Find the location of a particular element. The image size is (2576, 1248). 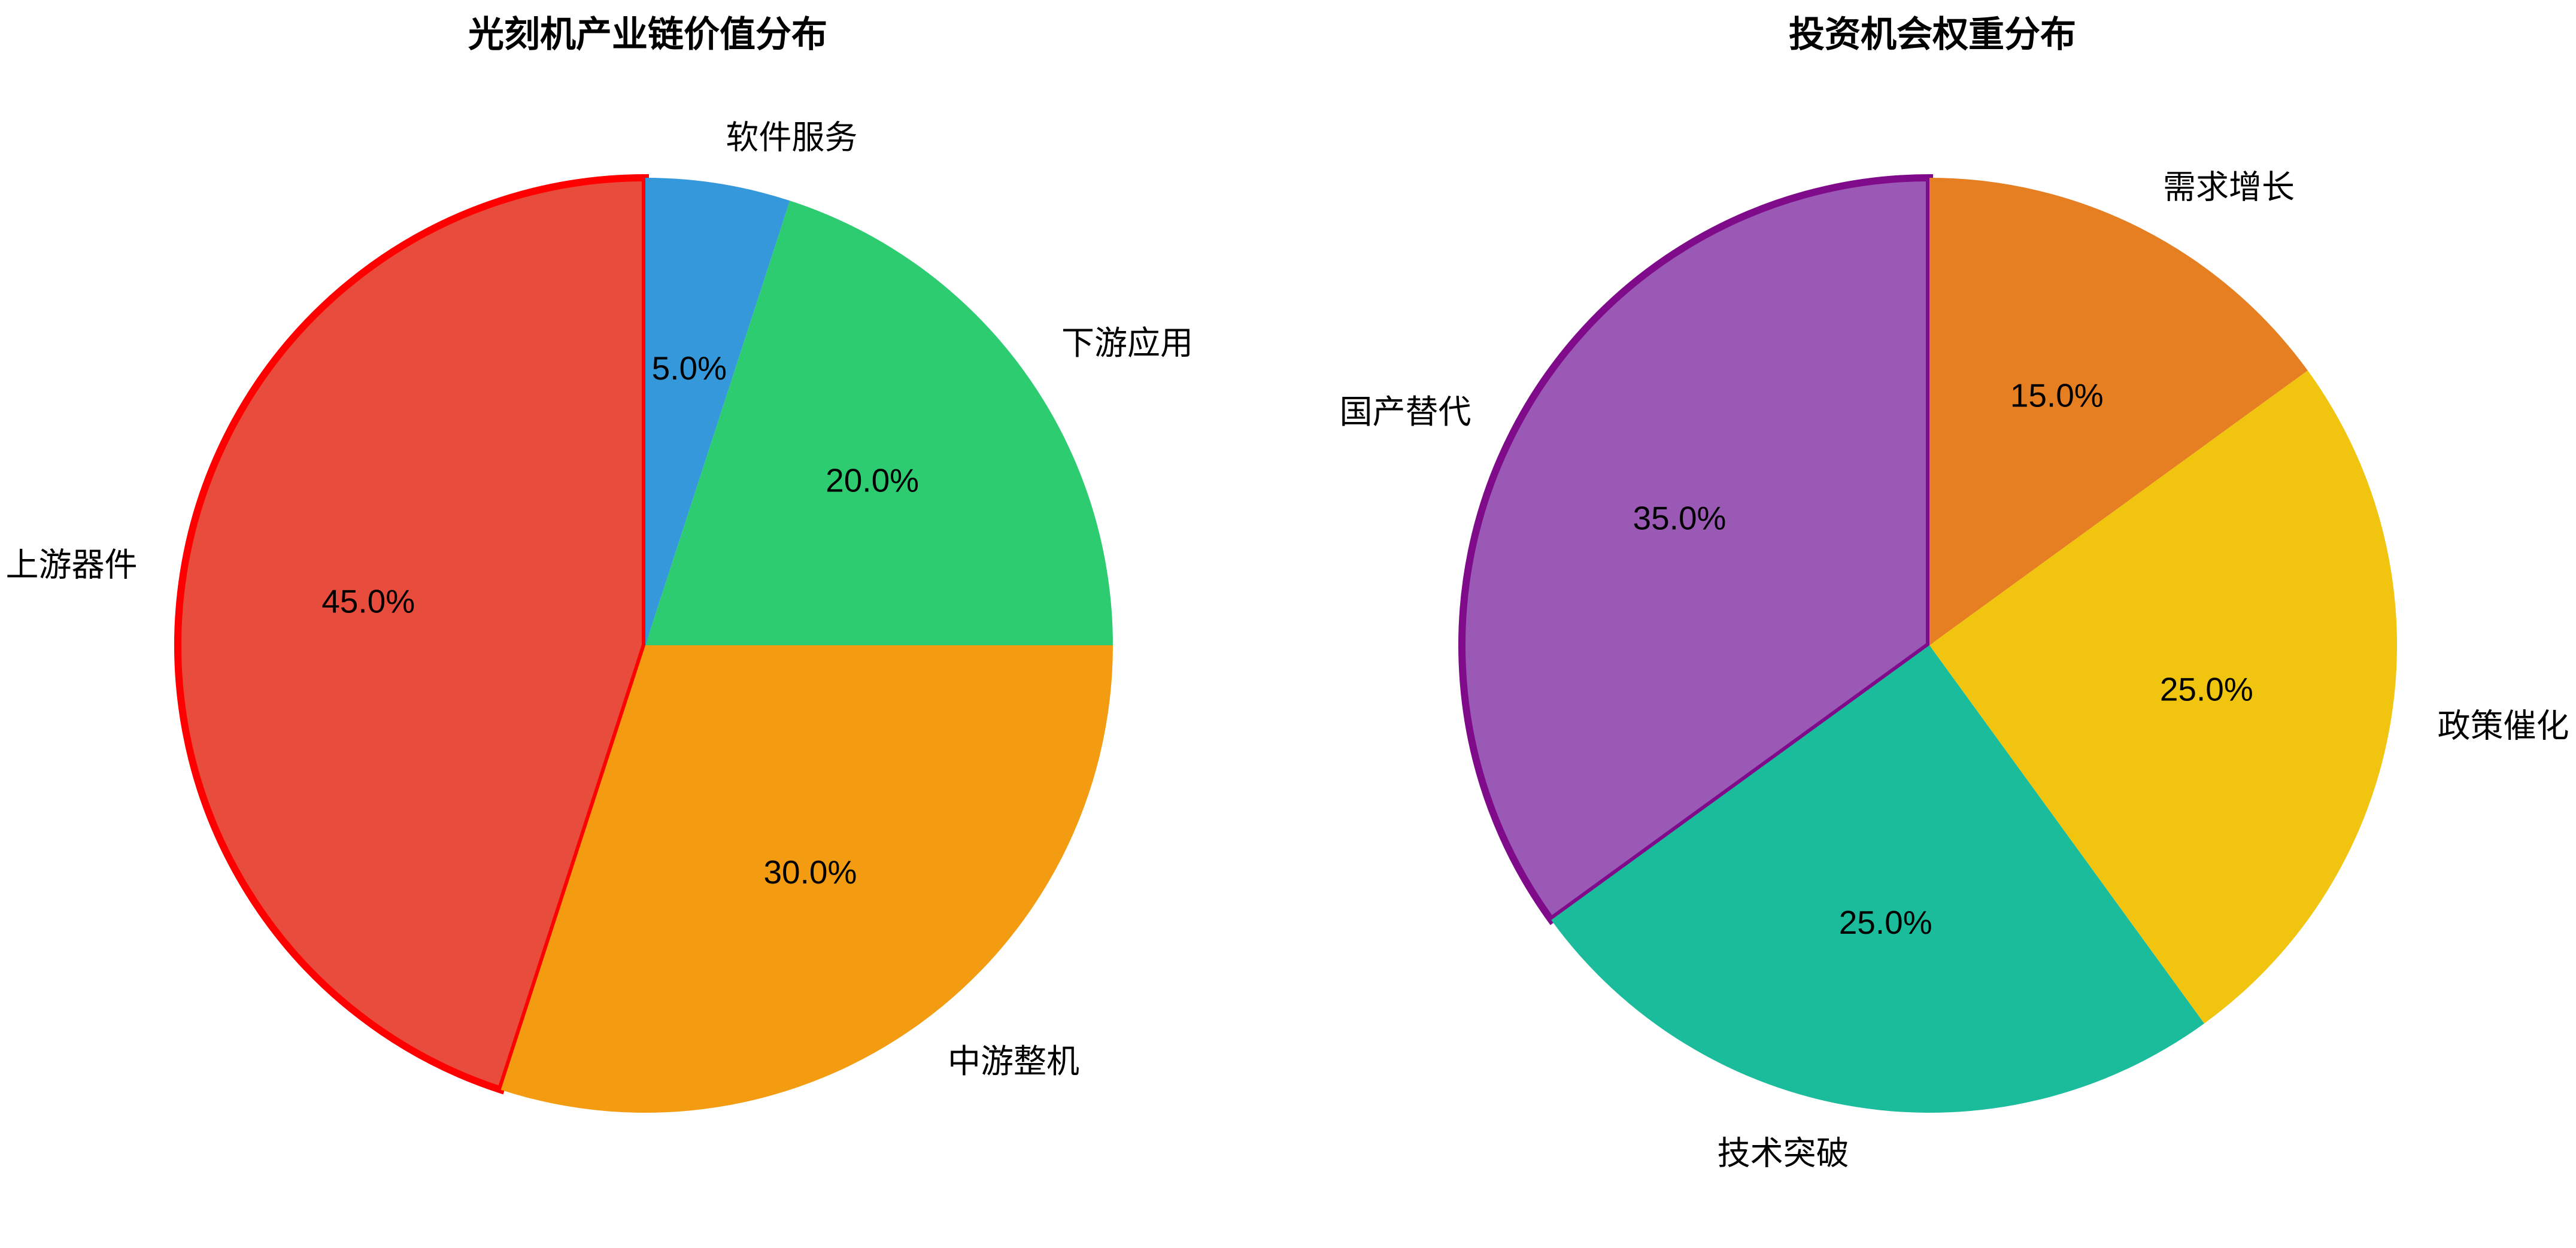

pie-right-slice-label-0: 国产替代 is located at coordinates (1405, 411).